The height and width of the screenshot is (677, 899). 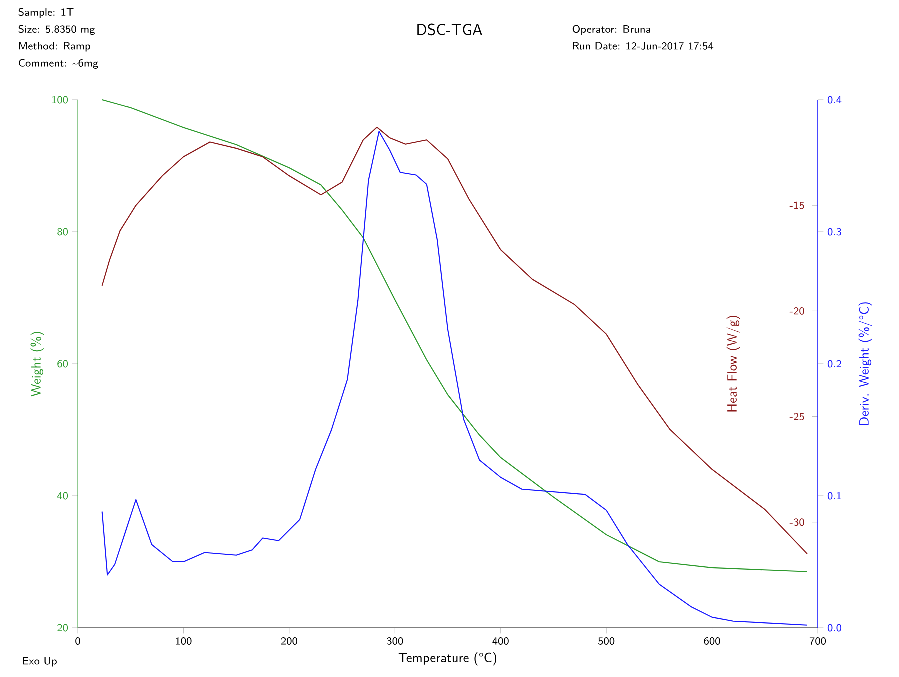 I want to click on x-tick-label: 300, so click(x=395, y=641).